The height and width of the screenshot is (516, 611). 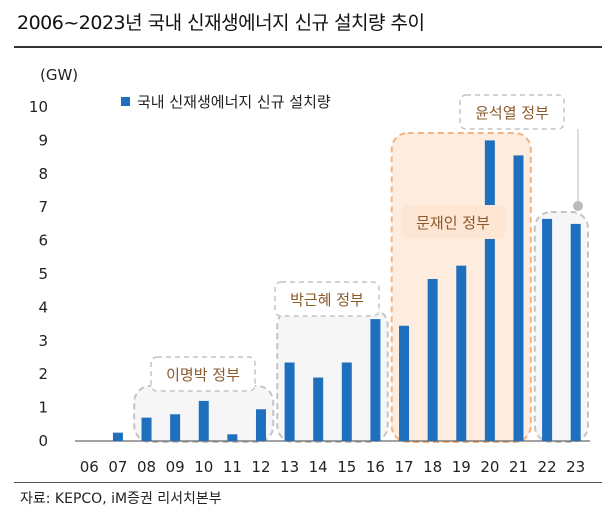 What do you see at coordinates (43, 241) in the screenshot?
I see `y-tick-label: 6` at bounding box center [43, 241].